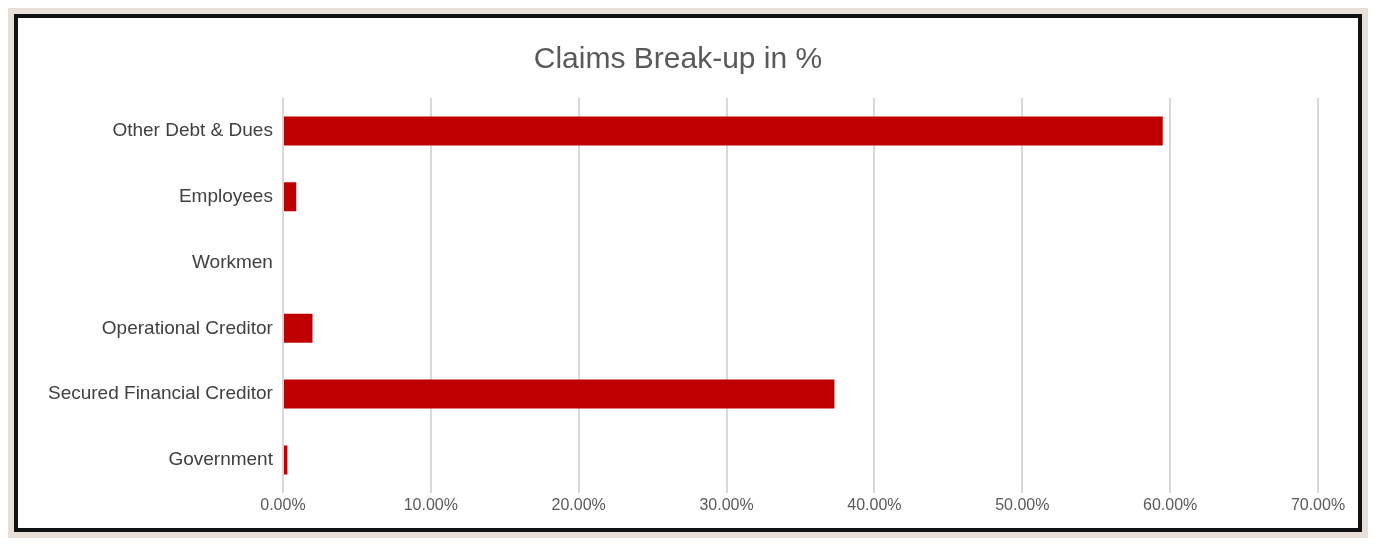 This screenshot has height=551, width=1389. I want to click on x-tick-label: 40.00%, so click(874, 504).